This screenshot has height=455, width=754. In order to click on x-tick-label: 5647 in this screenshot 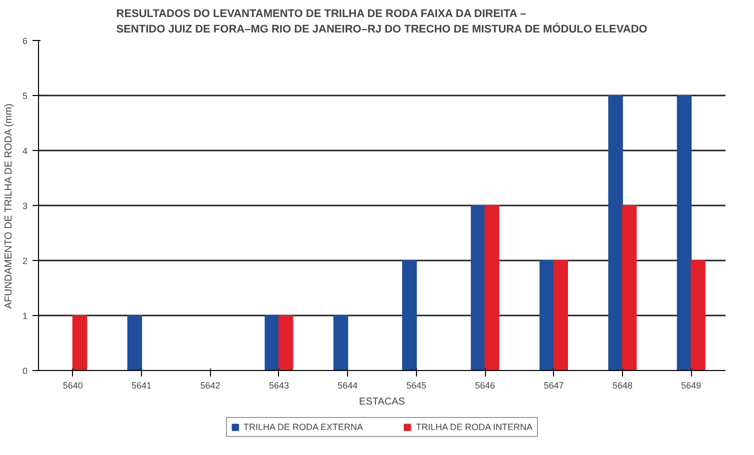, I will do `click(554, 385)`.